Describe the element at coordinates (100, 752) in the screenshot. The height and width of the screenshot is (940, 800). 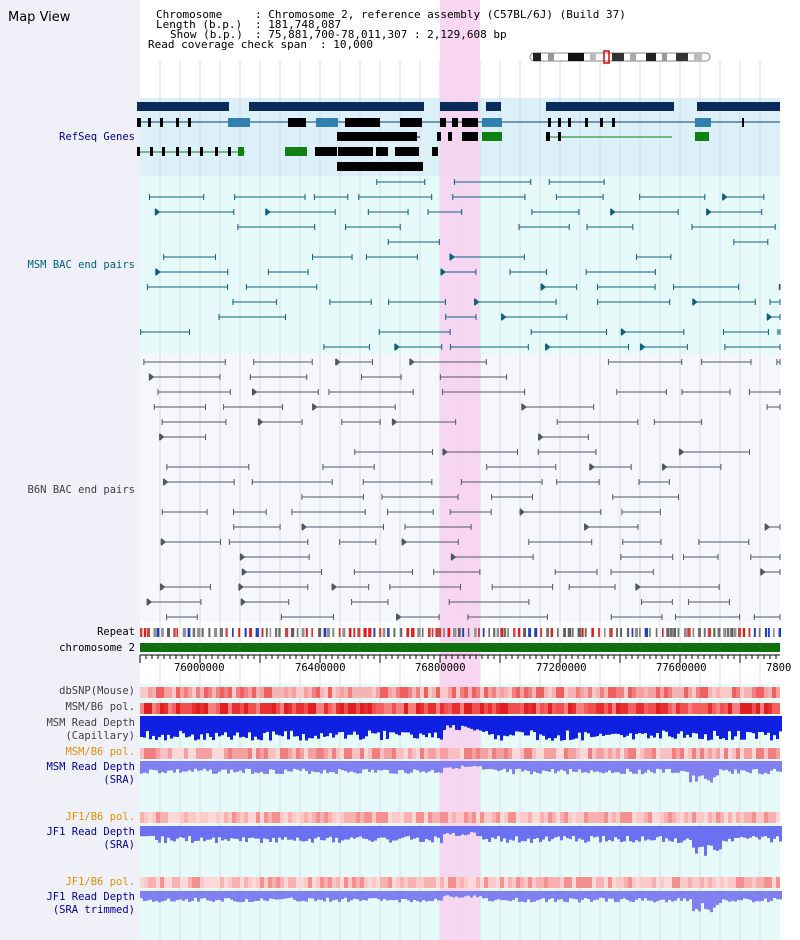
I see `track-label-msm-b6-pol-2: MSM/B6 pol.` at that location.